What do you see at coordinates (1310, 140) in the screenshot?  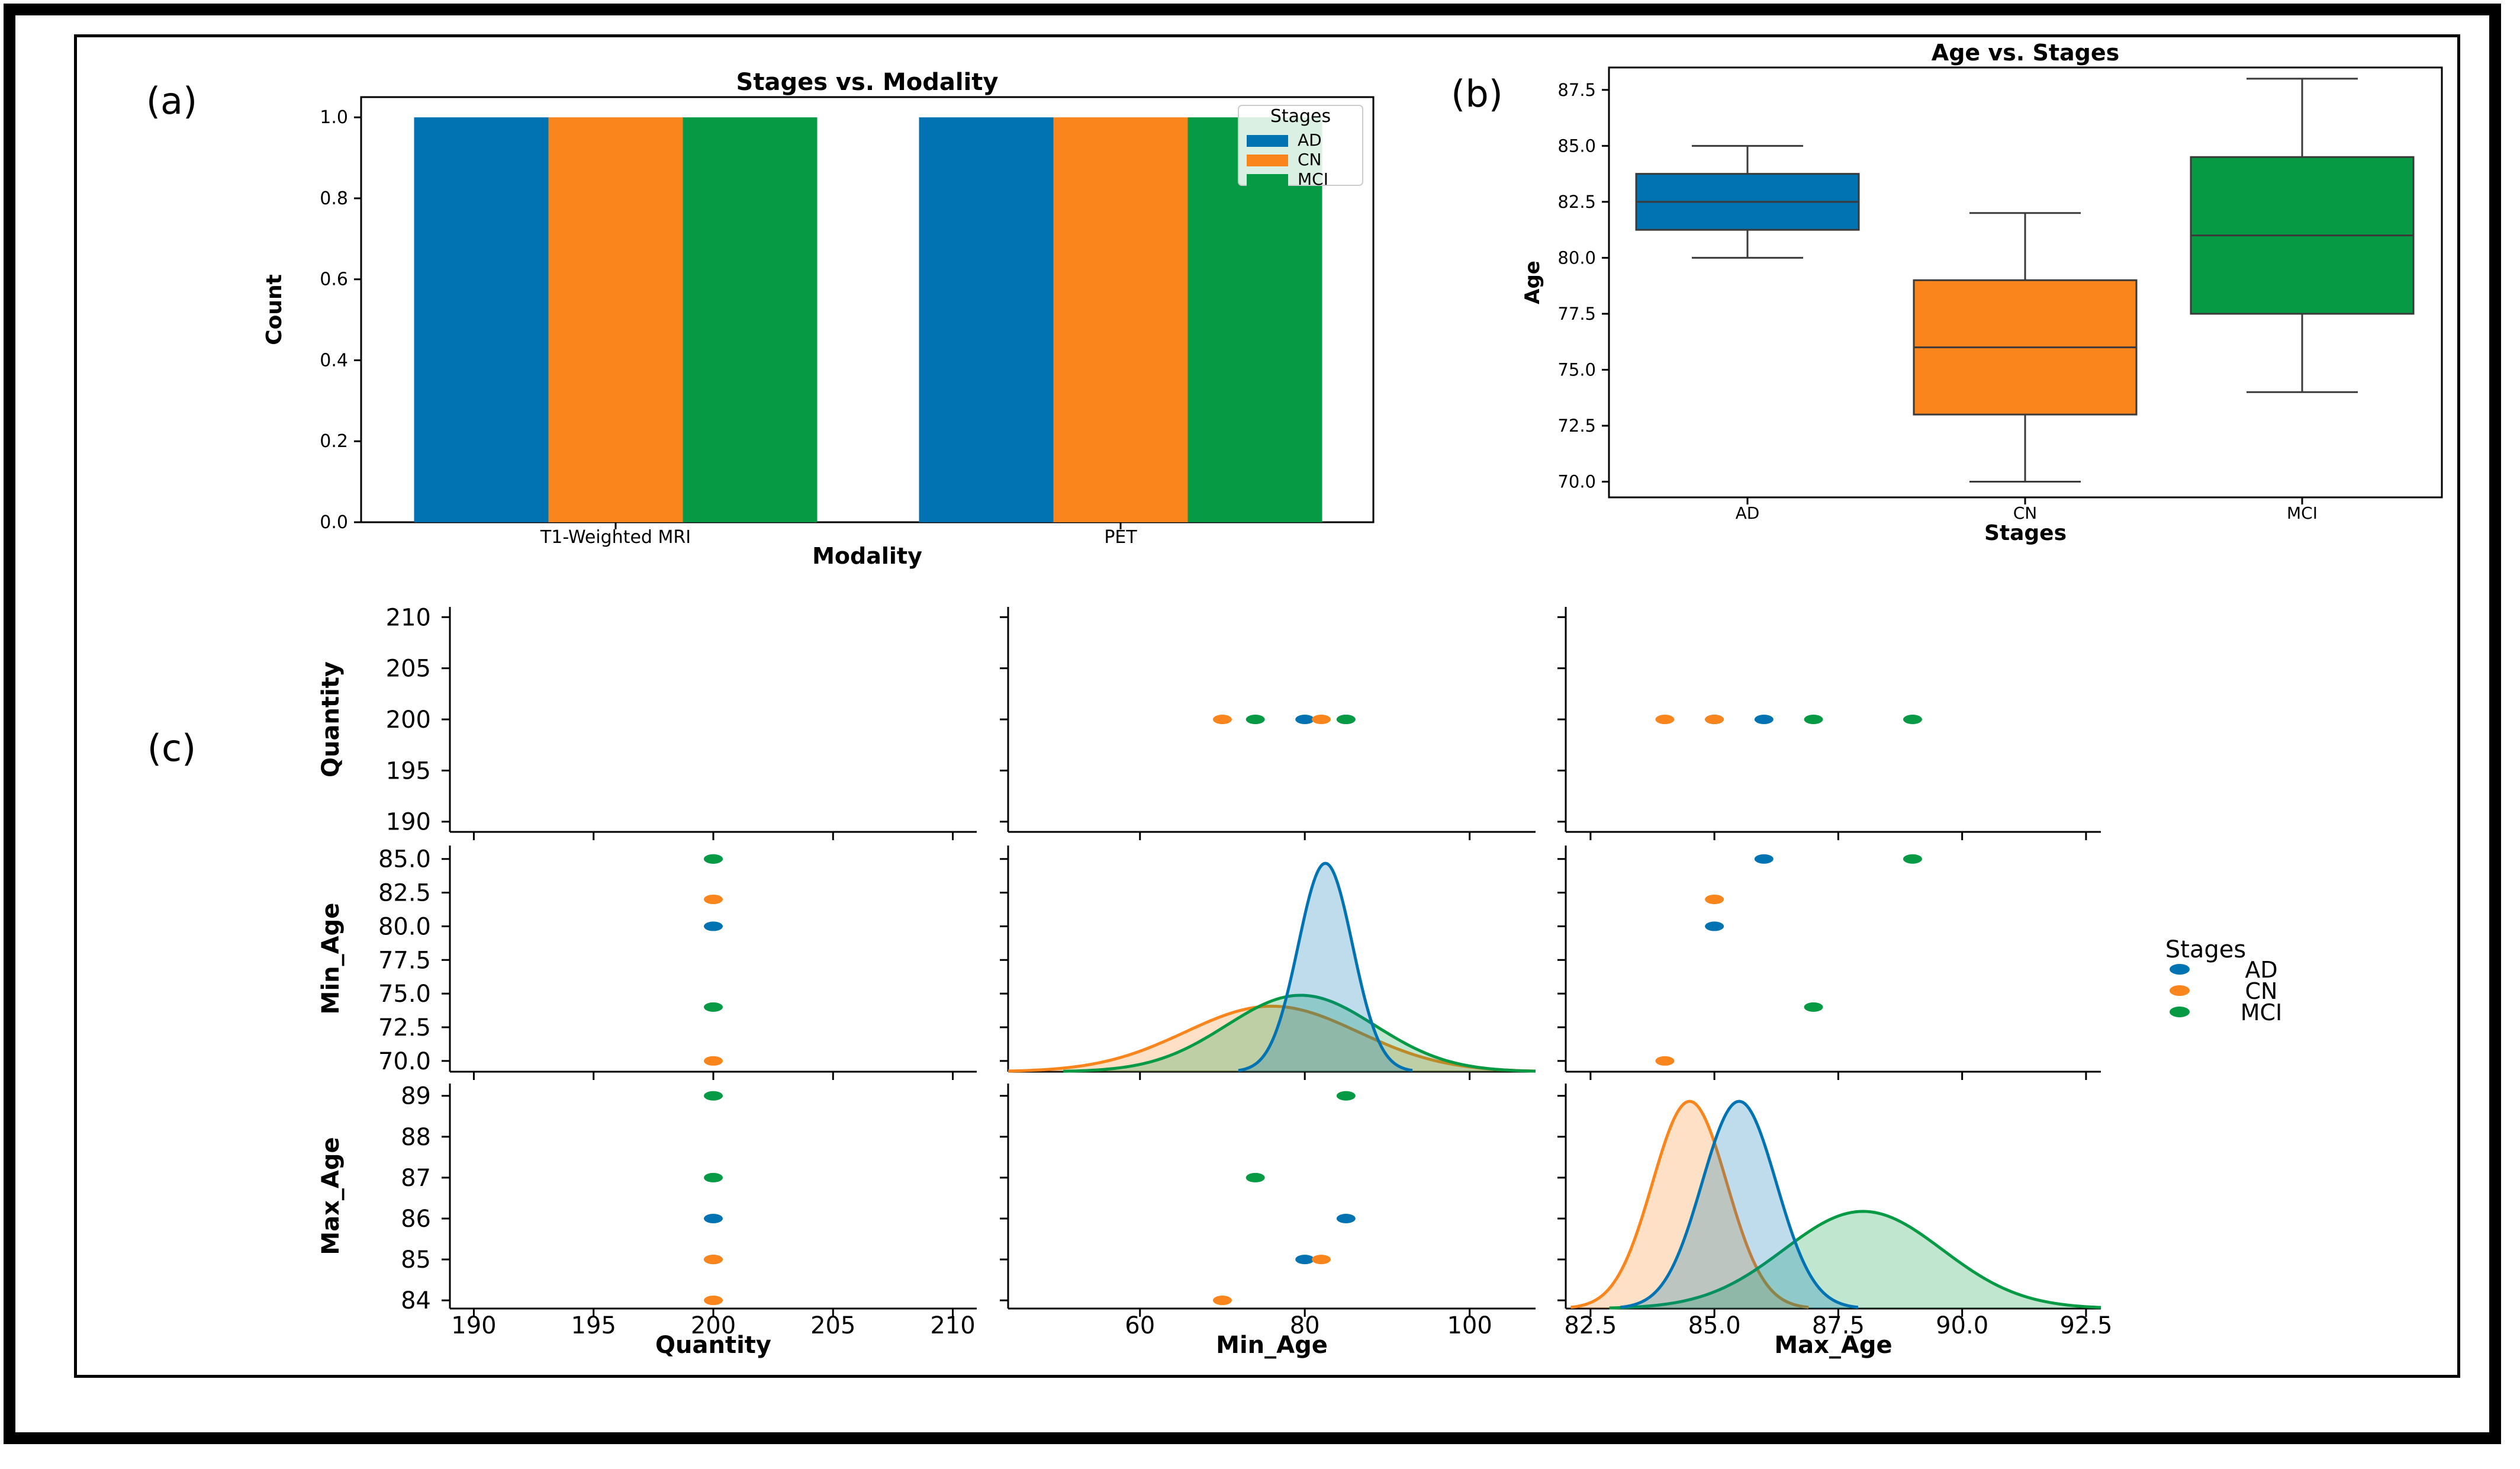 I see `bar-legend-label-ad: AD` at bounding box center [1310, 140].